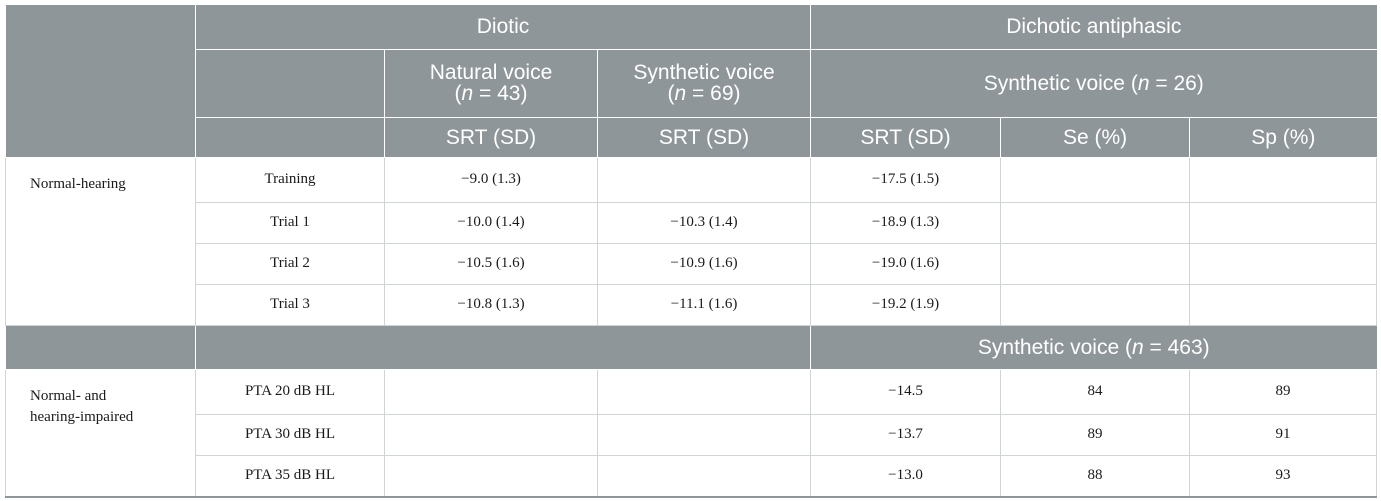 The height and width of the screenshot is (501, 1381). I want to click on header-natural-voice: Natural voice (n = 43), so click(491, 83).